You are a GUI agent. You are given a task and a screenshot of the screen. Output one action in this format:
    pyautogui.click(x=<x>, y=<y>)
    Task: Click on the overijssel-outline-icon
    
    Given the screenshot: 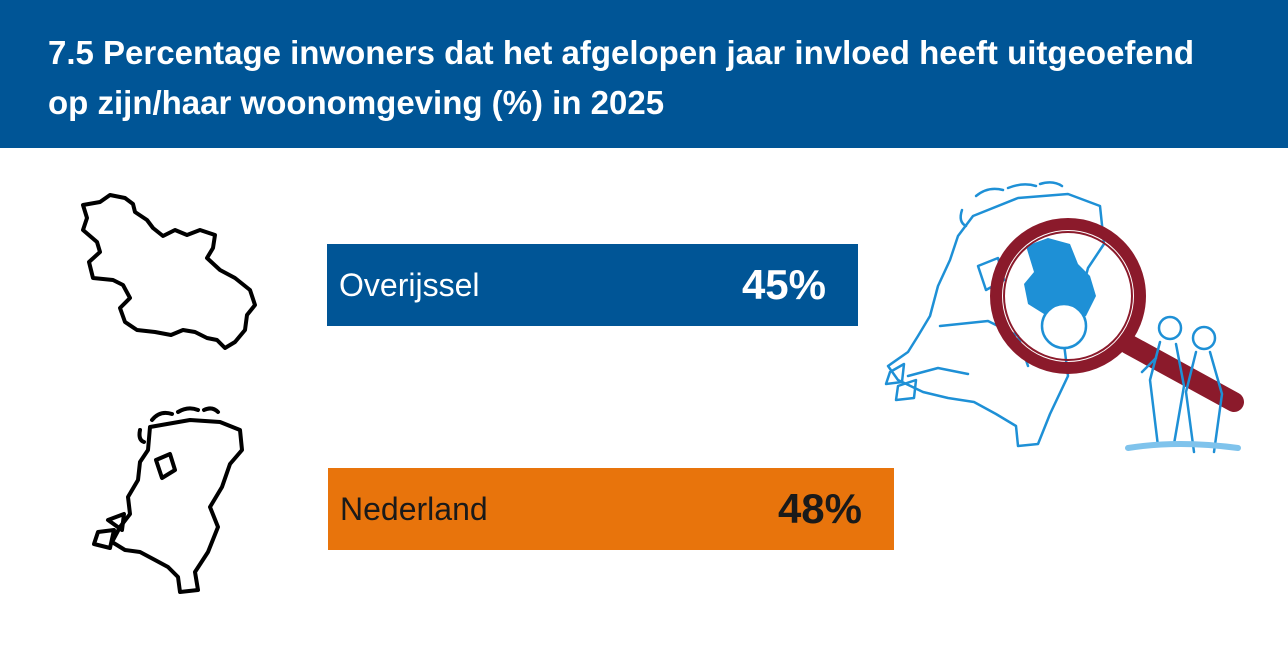 What is the action you would take?
    pyautogui.click(x=169, y=271)
    